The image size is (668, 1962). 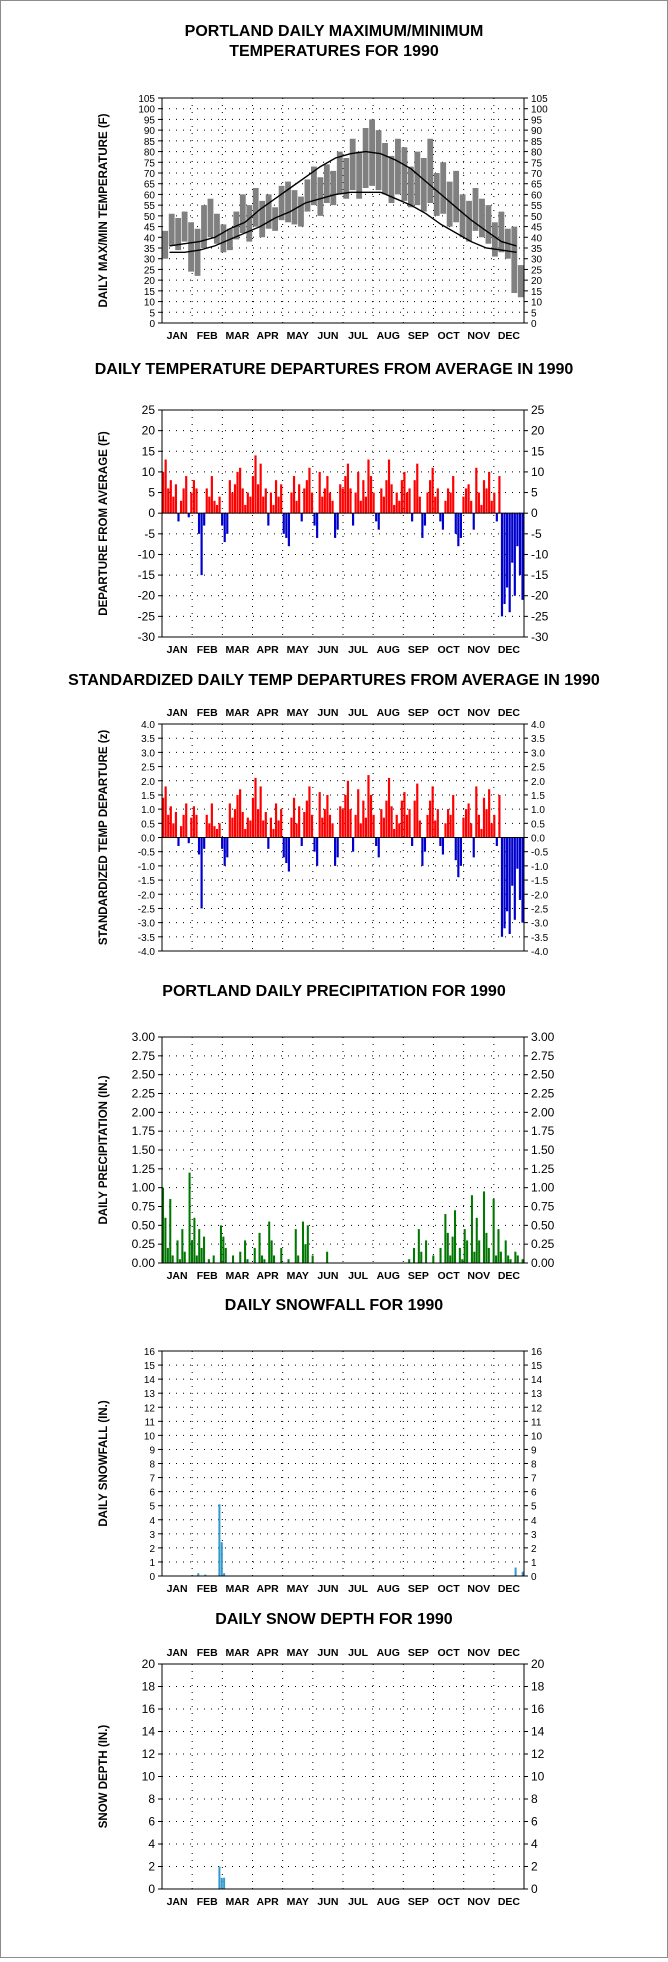 What do you see at coordinates (543, 1075) in the screenshot?
I see `y-tick-label: 2.50` at bounding box center [543, 1075].